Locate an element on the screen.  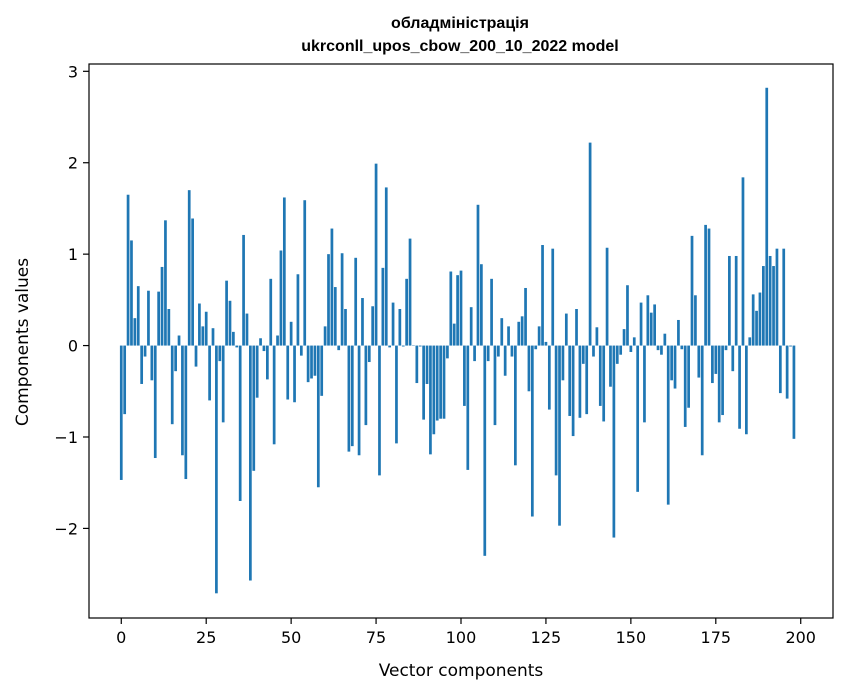
x-tick-label: 0 is located at coordinates (121, 637).